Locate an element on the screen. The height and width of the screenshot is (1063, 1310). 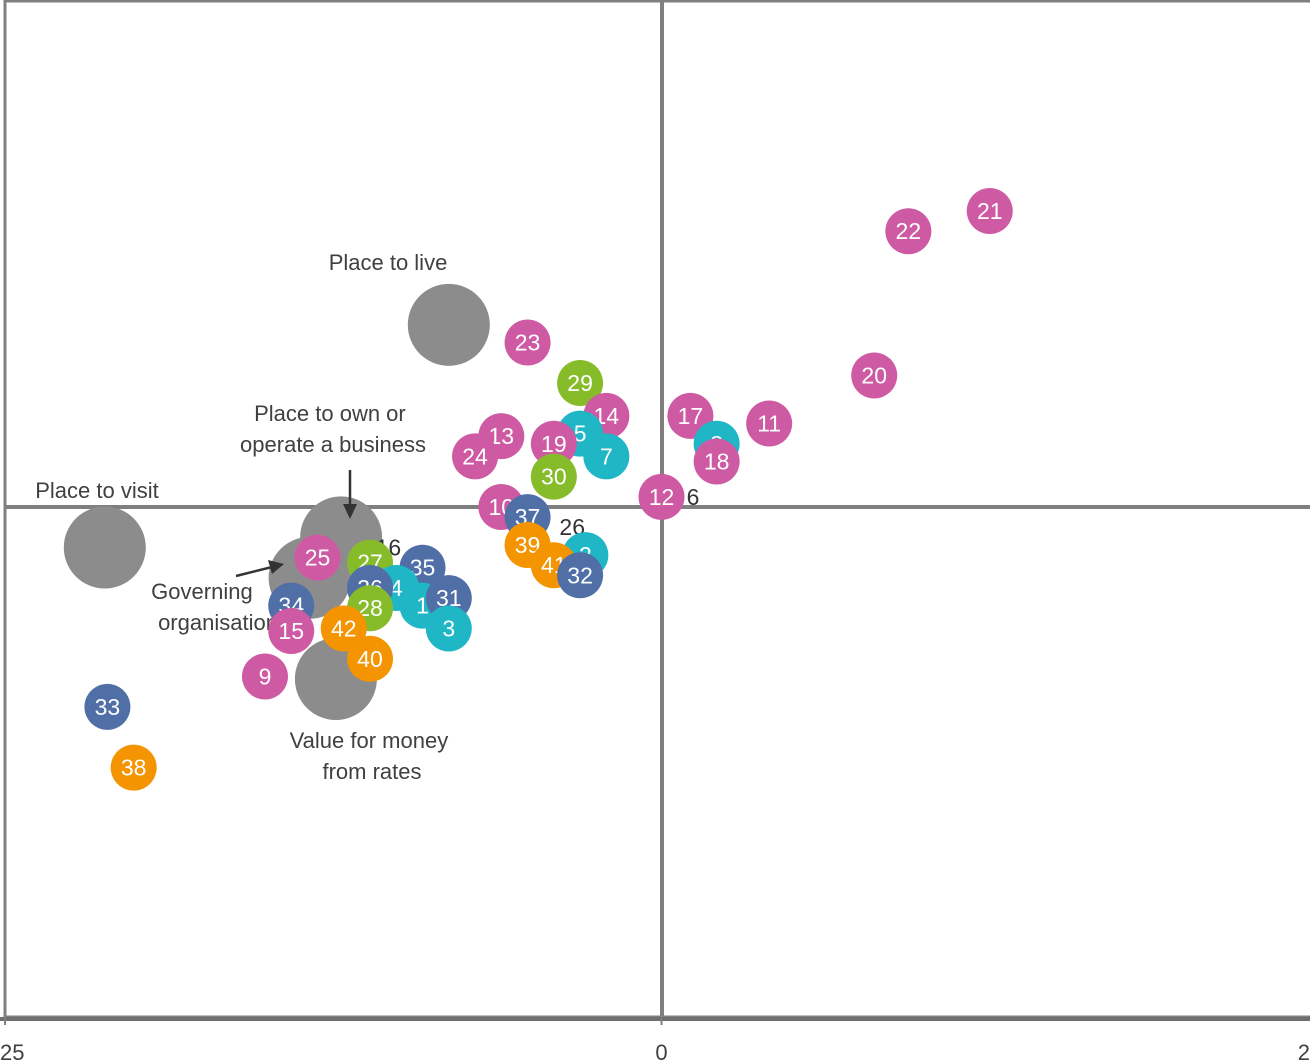
x-tick-label: 2 is located at coordinates (1304, 1051).